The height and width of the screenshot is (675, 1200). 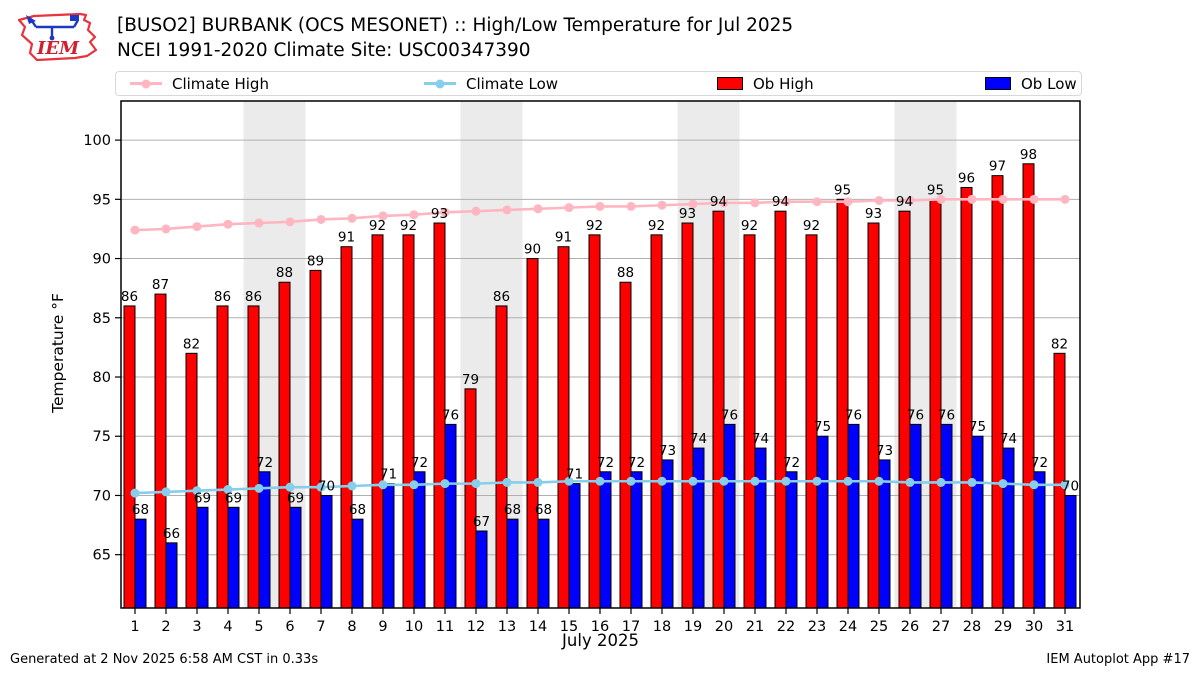 I want to click on x-tick-label: 30, so click(x=1034, y=627).